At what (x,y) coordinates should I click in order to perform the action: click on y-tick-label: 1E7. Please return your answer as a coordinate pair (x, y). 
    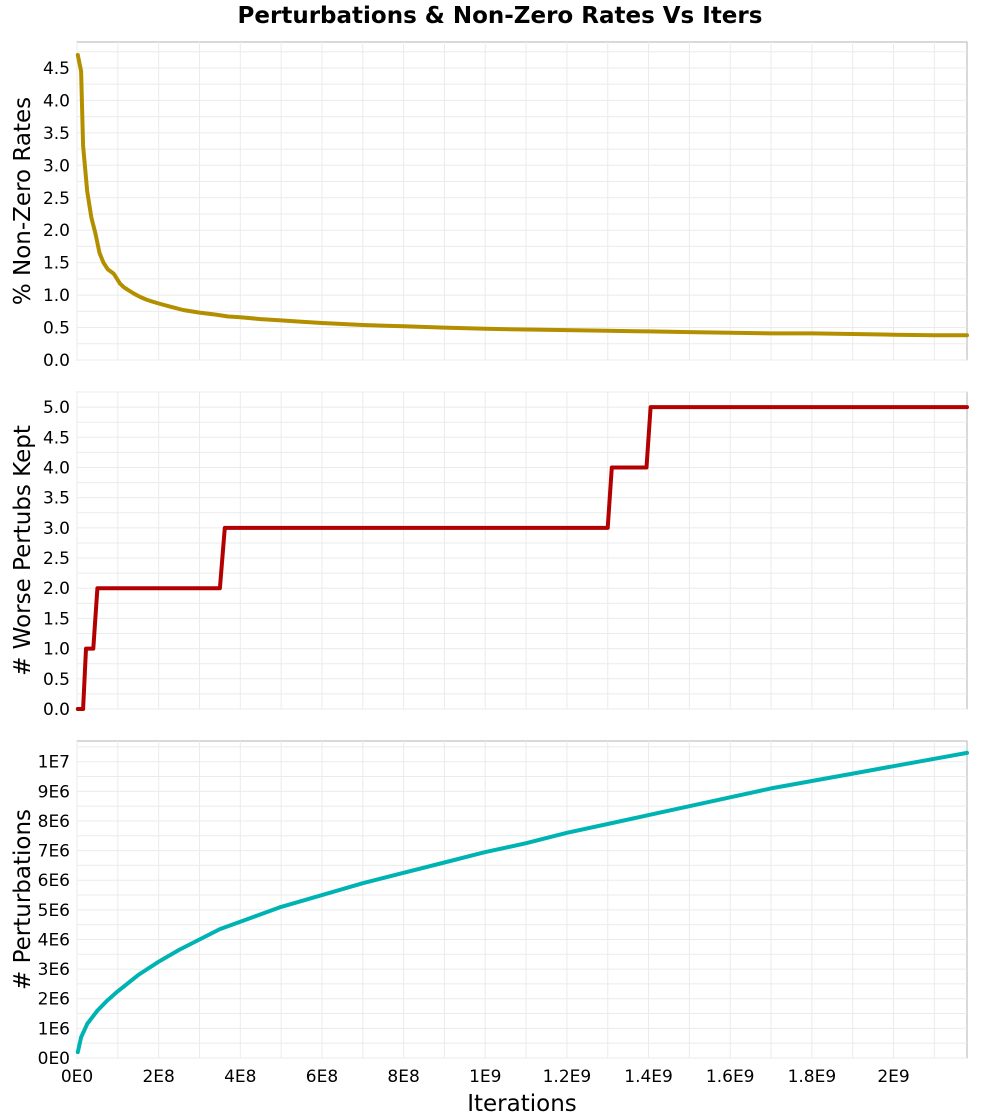
    Looking at the image, I should click on (54, 763).